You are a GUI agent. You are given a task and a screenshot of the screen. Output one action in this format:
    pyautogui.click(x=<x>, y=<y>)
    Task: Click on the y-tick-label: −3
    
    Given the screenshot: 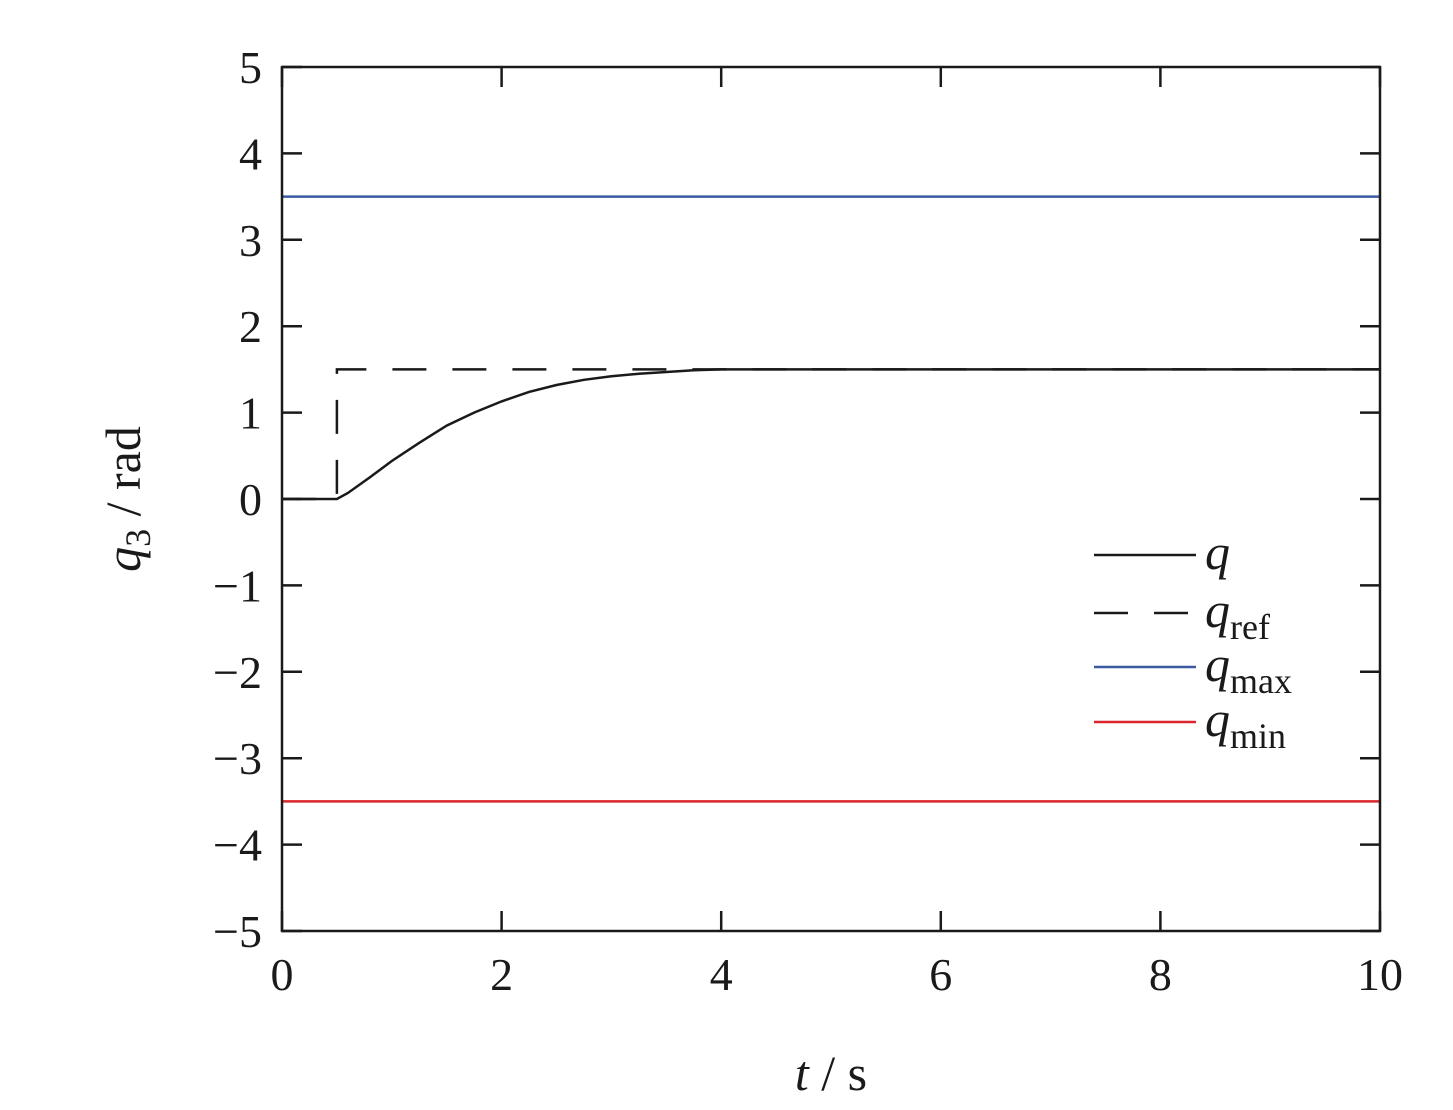 What is the action you would take?
    pyautogui.click(x=237, y=758)
    